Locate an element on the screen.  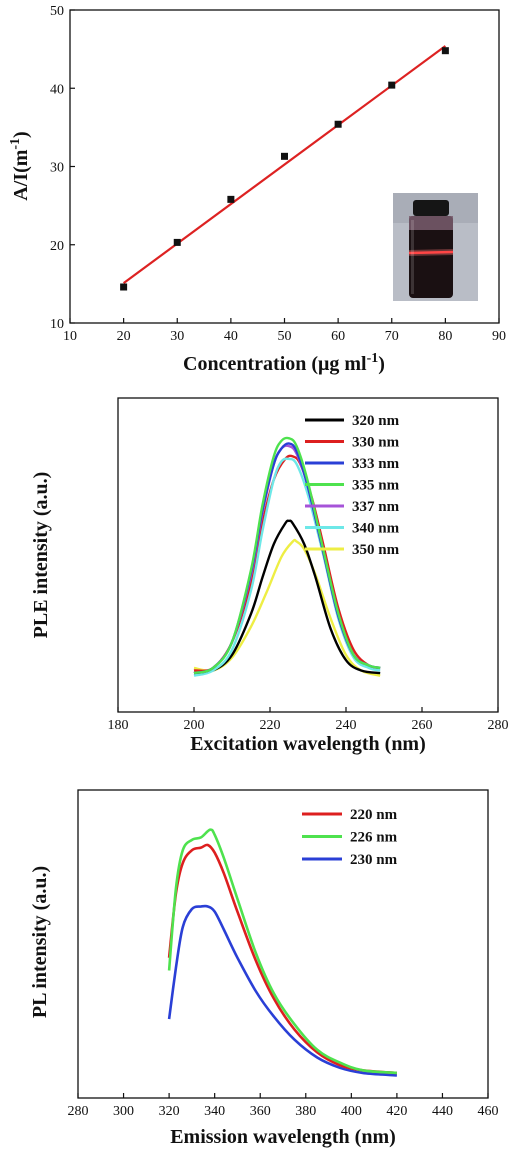
legend-label: 350 nm is located at coordinates (376, 550).